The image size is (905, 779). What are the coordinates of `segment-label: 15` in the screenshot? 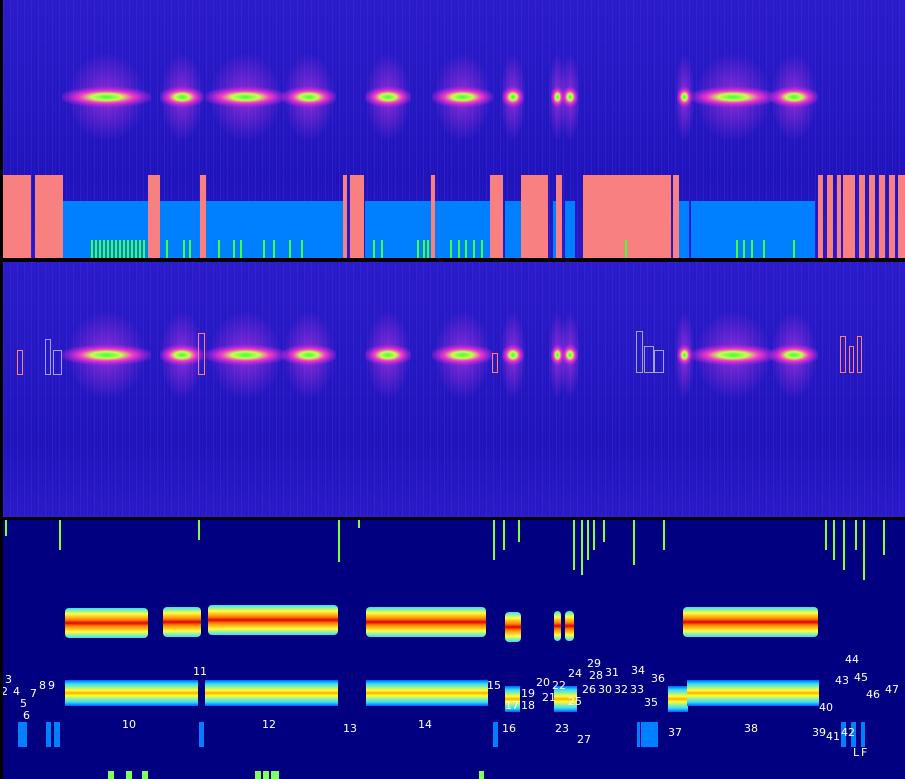 It's located at (494, 685).